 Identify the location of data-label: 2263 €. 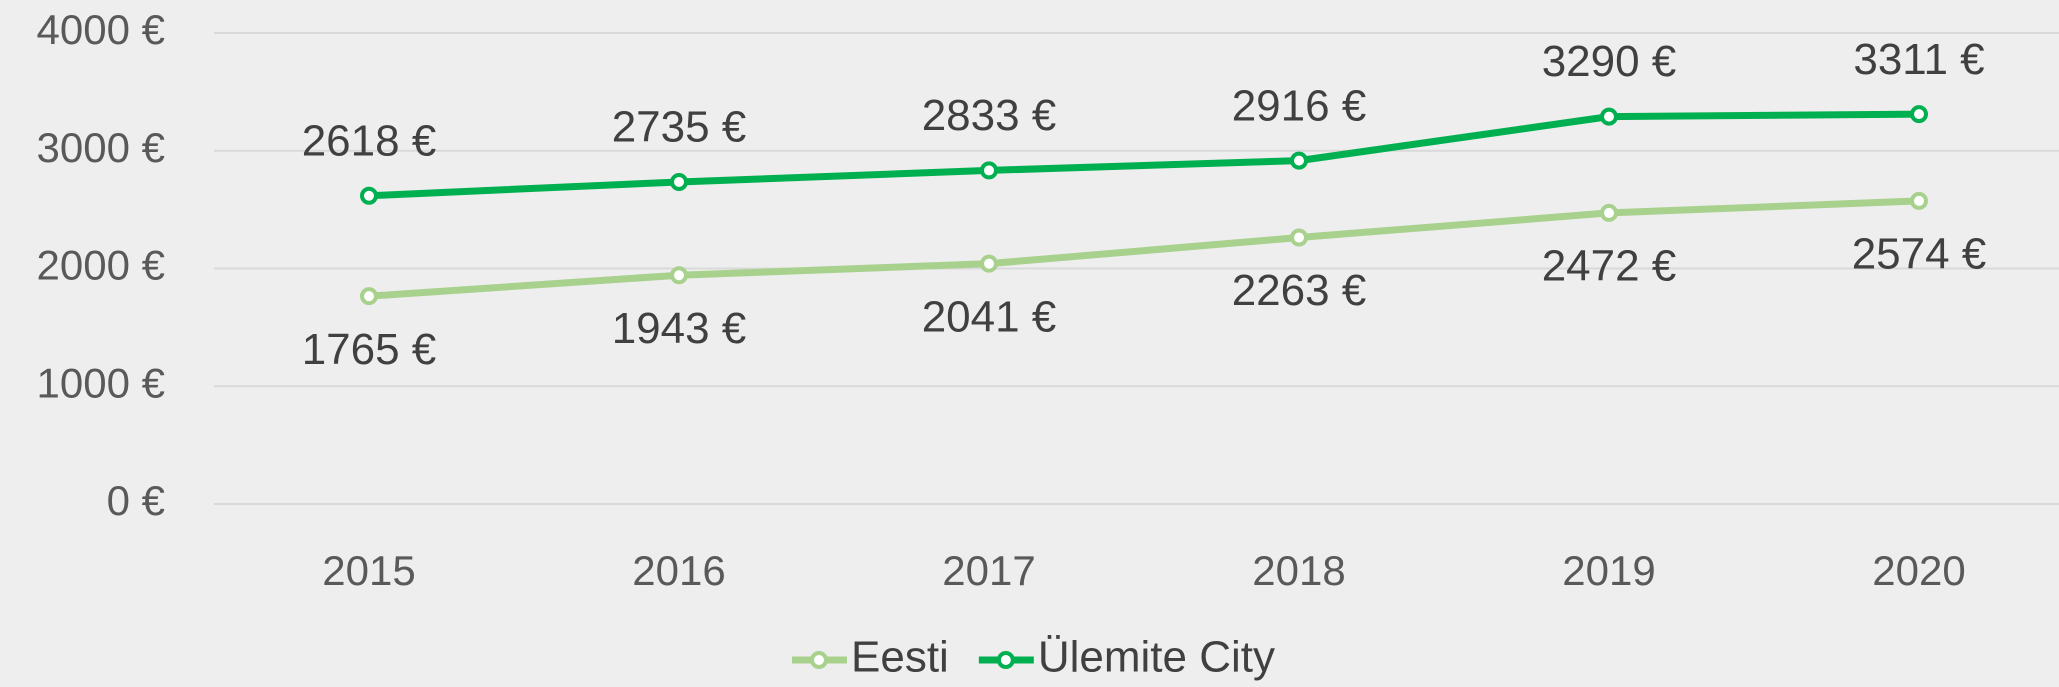
(1299, 290).